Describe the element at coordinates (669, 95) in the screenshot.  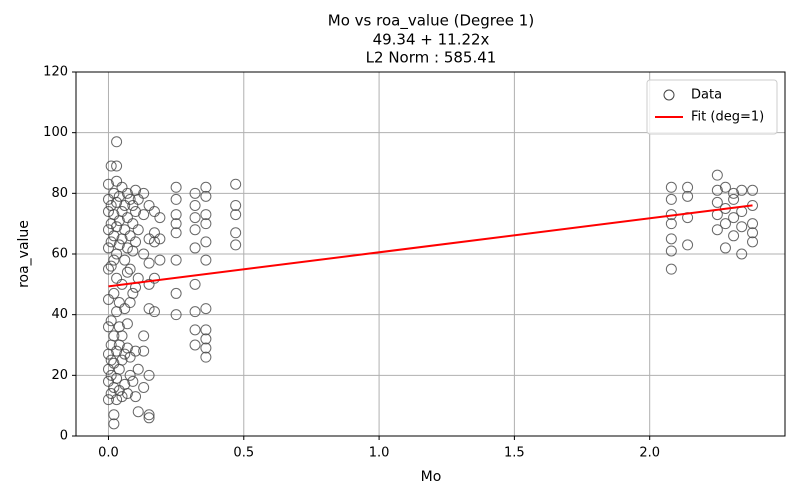
I see `legend-swatch` at that location.